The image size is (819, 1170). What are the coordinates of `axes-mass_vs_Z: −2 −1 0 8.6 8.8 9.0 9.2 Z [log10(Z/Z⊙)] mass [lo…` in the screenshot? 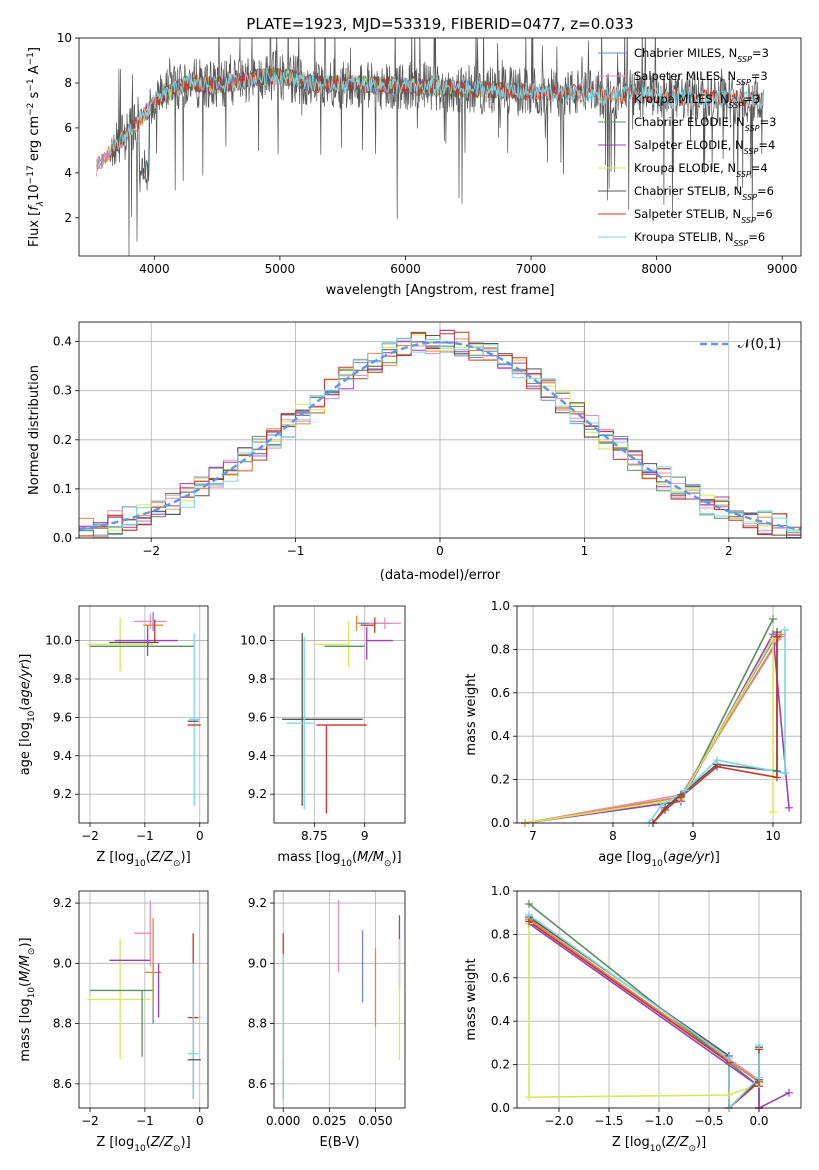 It's located at (113, 1022).